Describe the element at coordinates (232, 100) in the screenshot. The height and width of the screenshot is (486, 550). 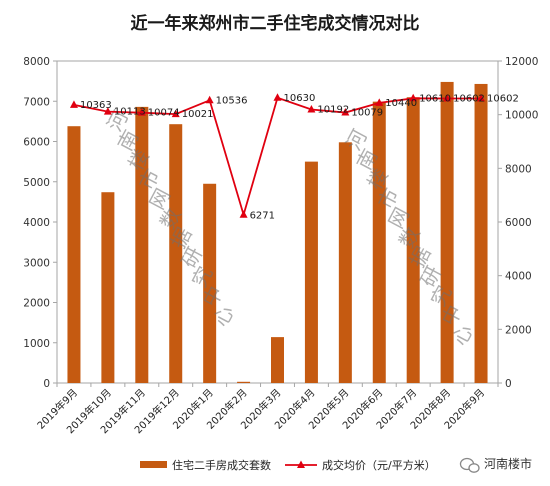
I see `price-data-label: 10536` at that location.